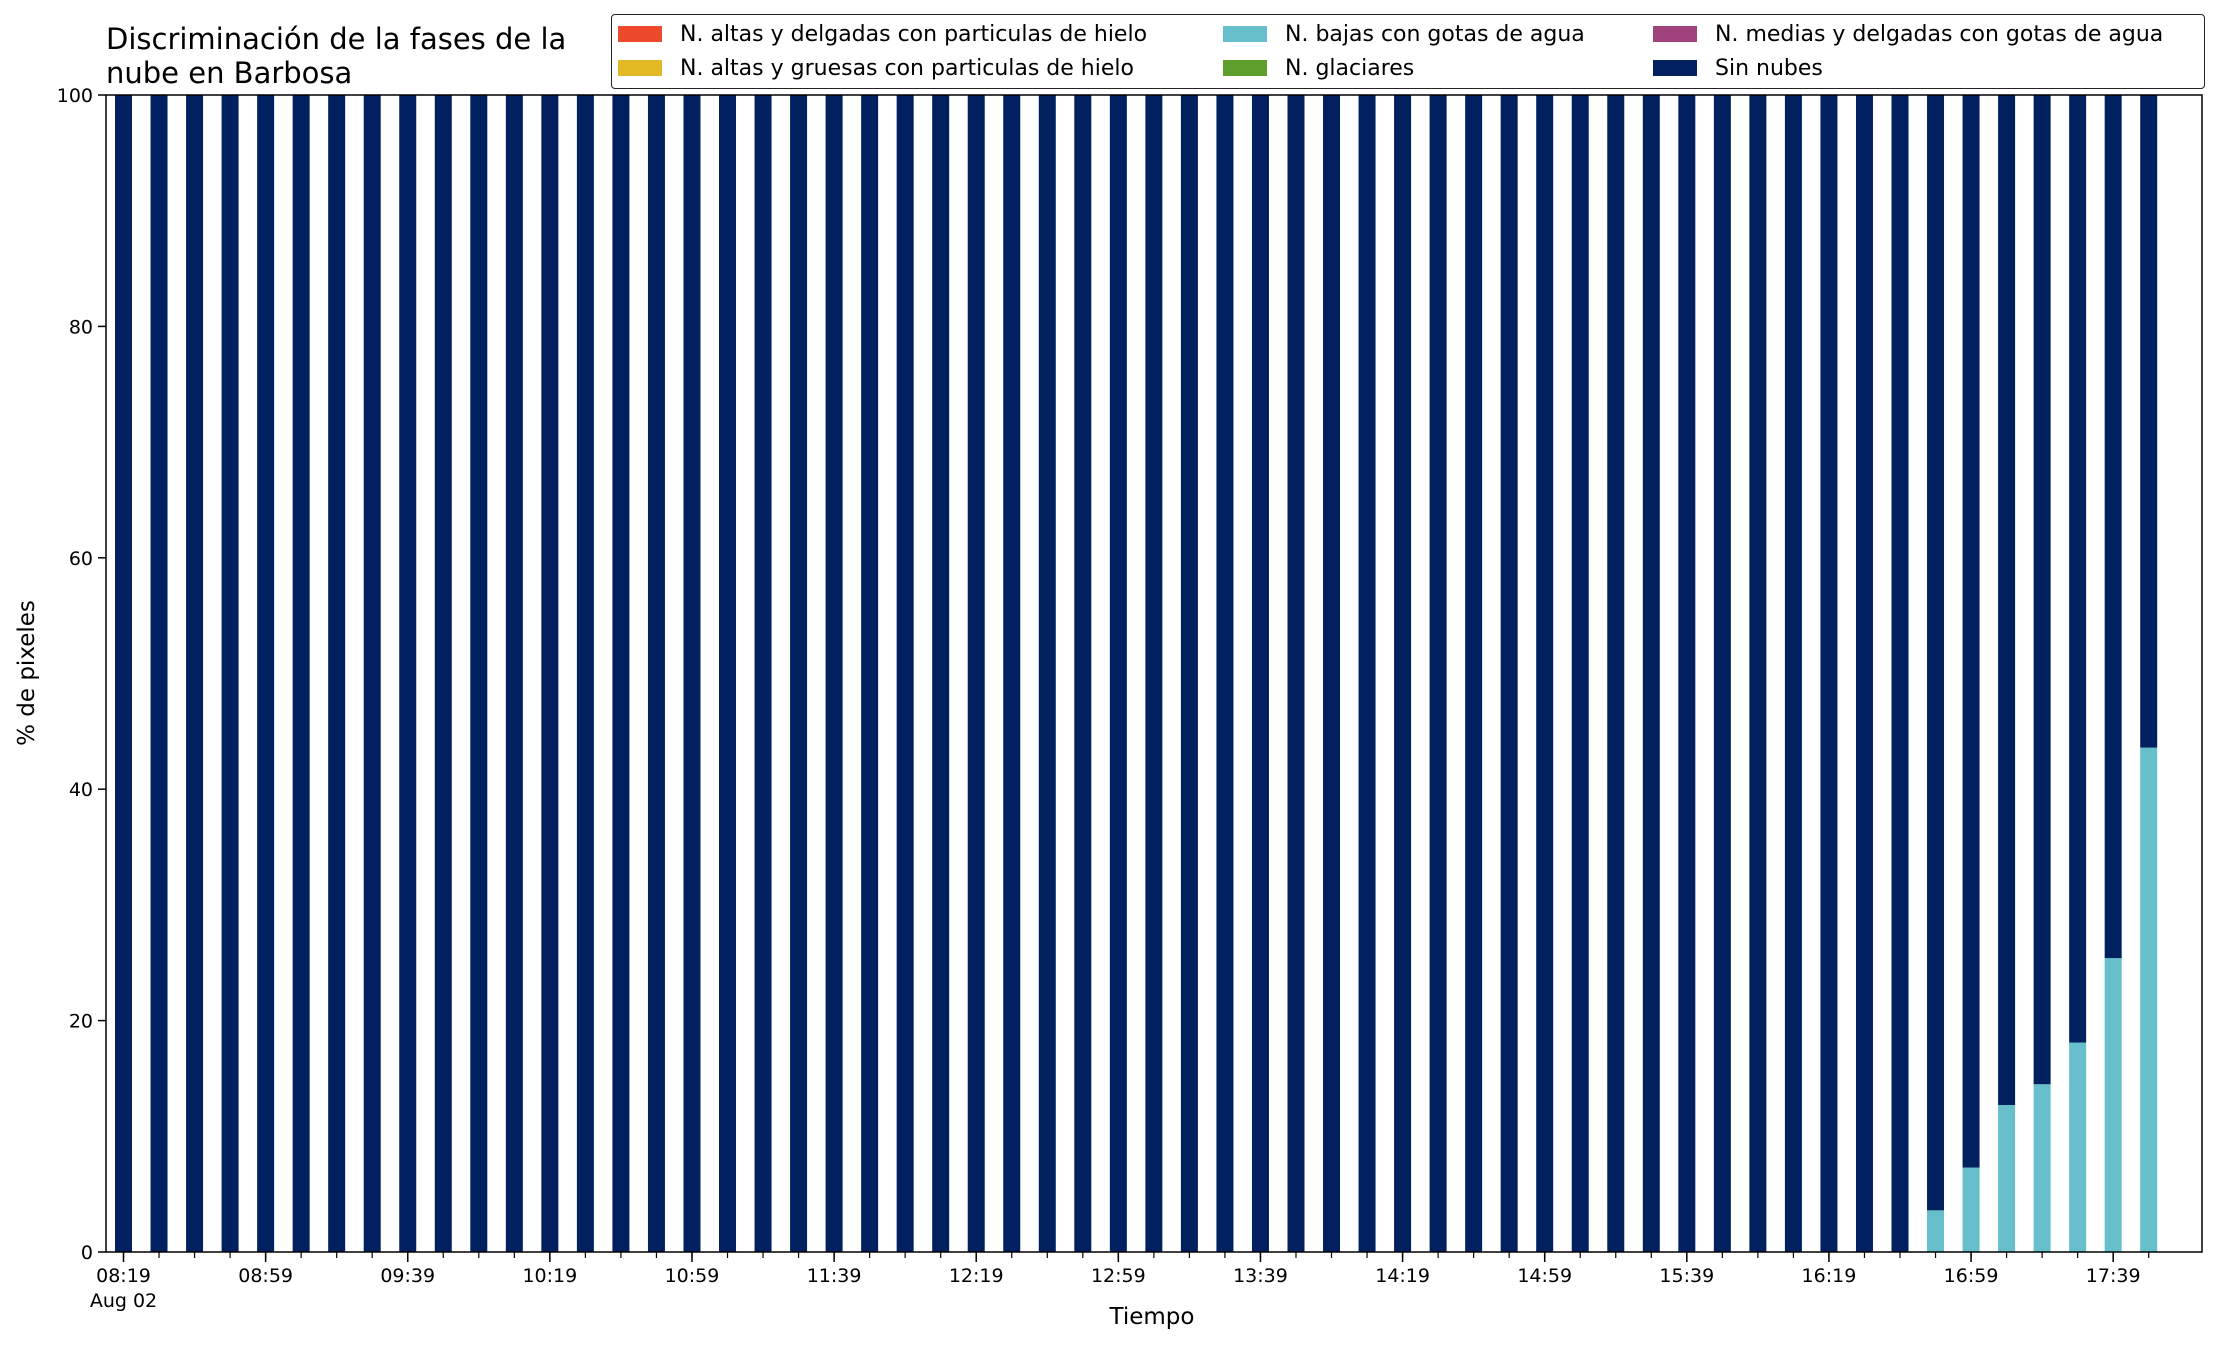 This screenshot has height=1355, width=2216. Describe the element at coordinates (1829, 1276) in the screenshot. I see `x-tick-label: 16:19` at that location.